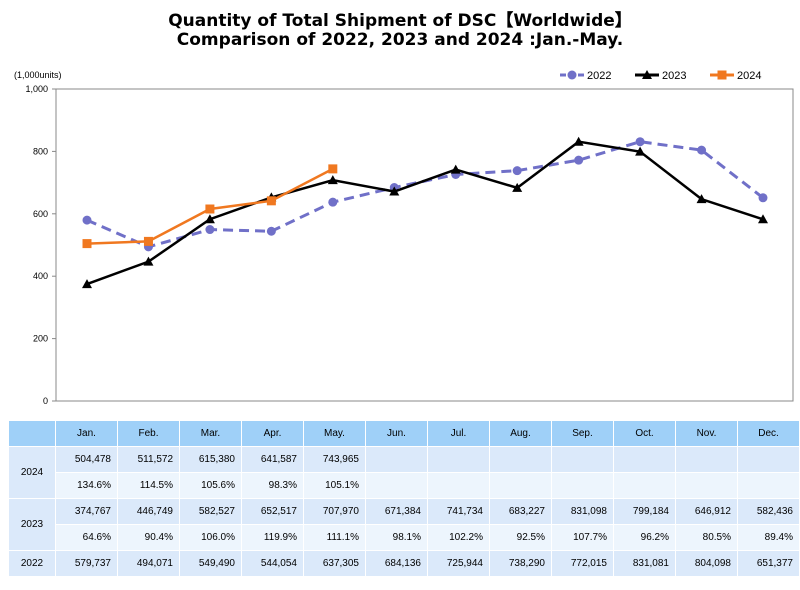  Describe the element at coordinates (148, 563) in the screenshot. I see `units-cell: 494,071` at that location.